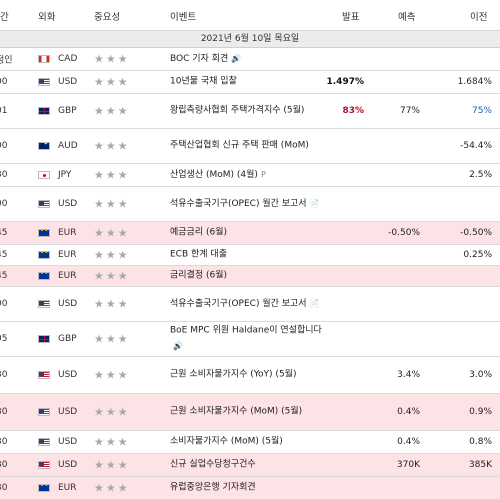 Image resolution: width=500 pixels, height=500 pixels. I want to click on event-name: BOC 기자 회견 🔊, so click(246, 59).